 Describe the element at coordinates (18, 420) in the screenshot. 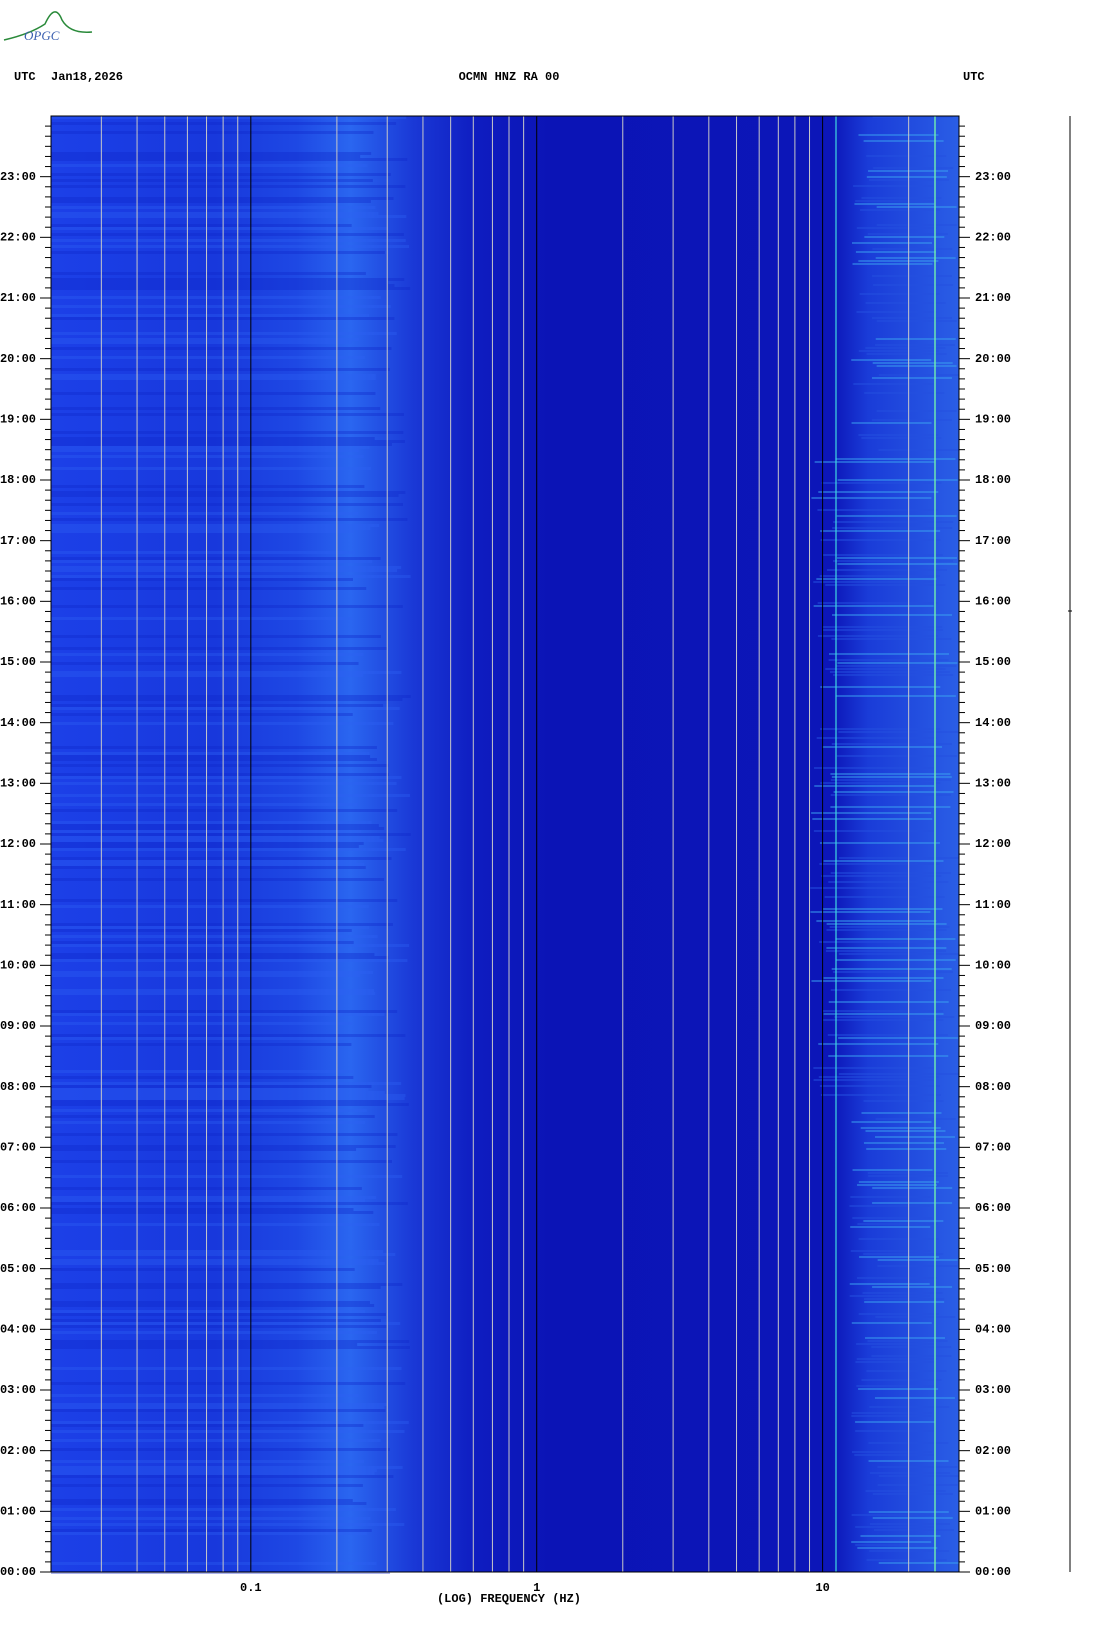

I see `y-tick-label-left: 19:00` at that location.